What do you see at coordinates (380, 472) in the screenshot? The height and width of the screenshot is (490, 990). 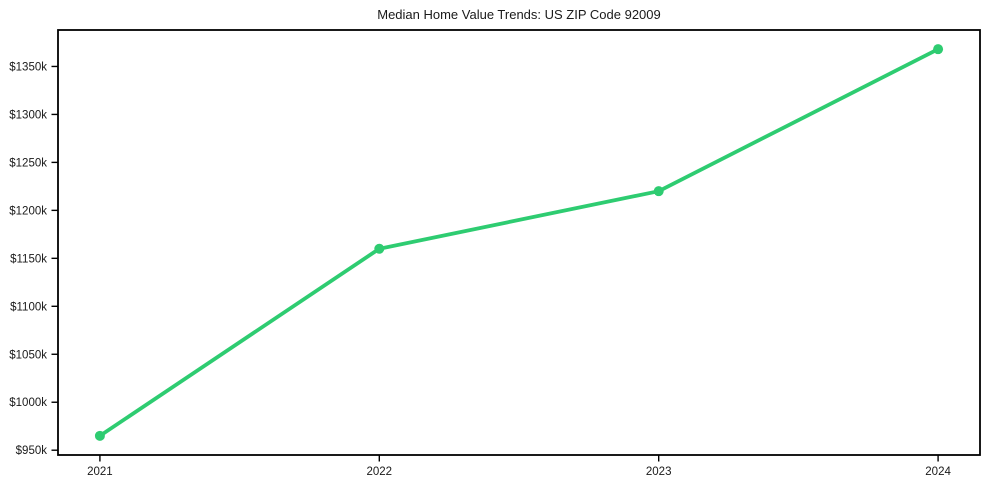 I see `x-axis-tick-label: 2022` at bounding box center [380, 472].